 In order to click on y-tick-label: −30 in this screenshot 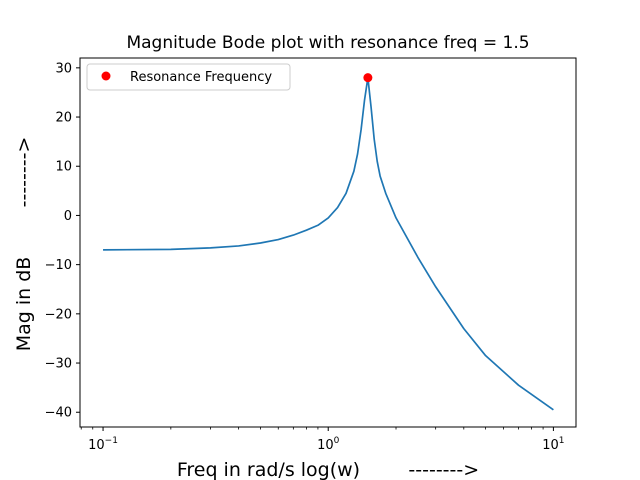, I will do `click(58, 364)`.